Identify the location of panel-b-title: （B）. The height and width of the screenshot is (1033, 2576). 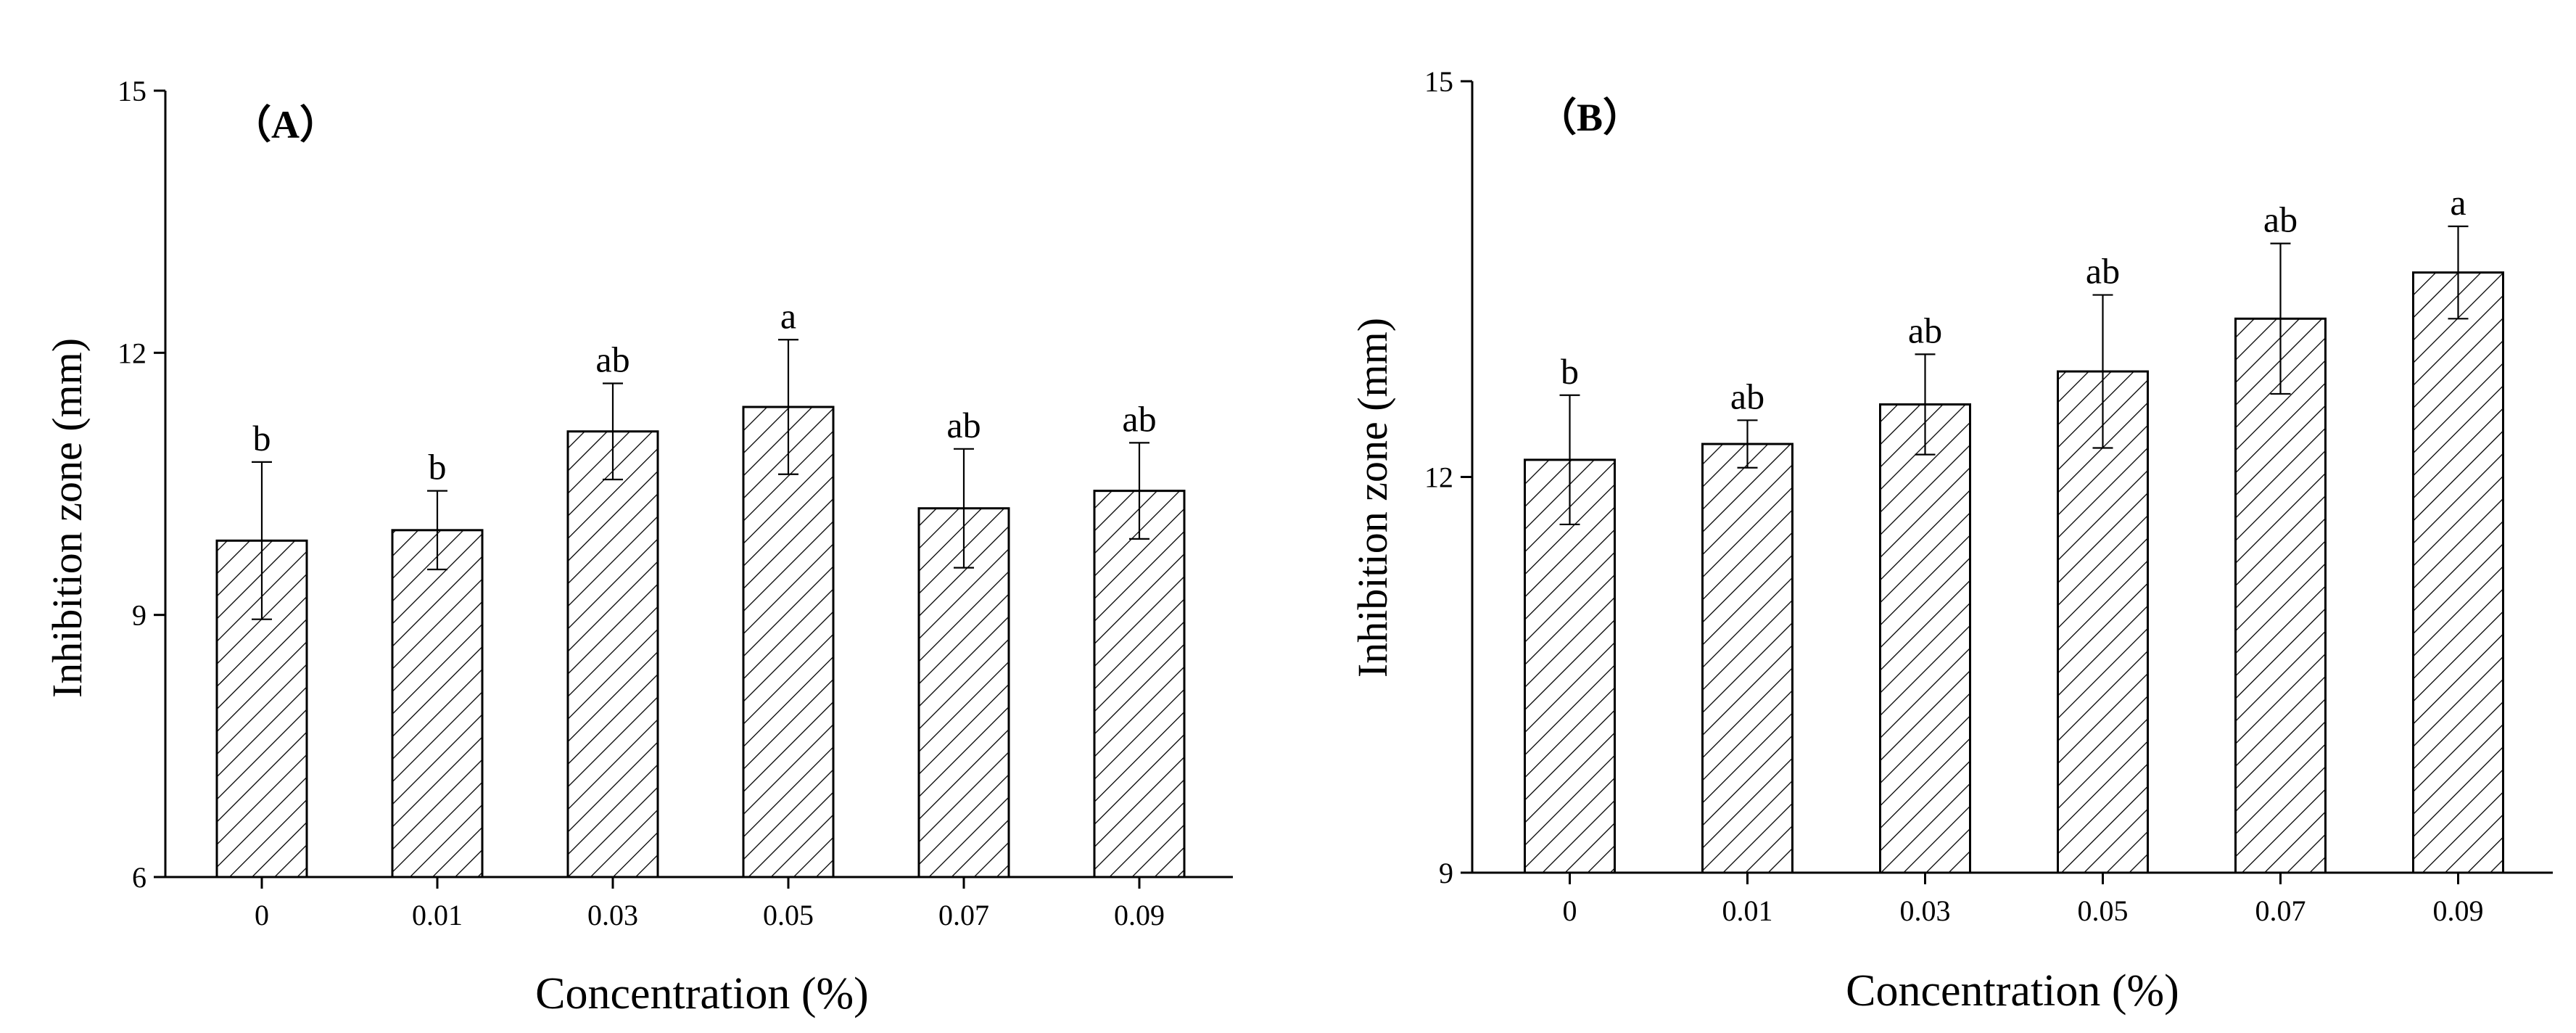
(1589, 117).